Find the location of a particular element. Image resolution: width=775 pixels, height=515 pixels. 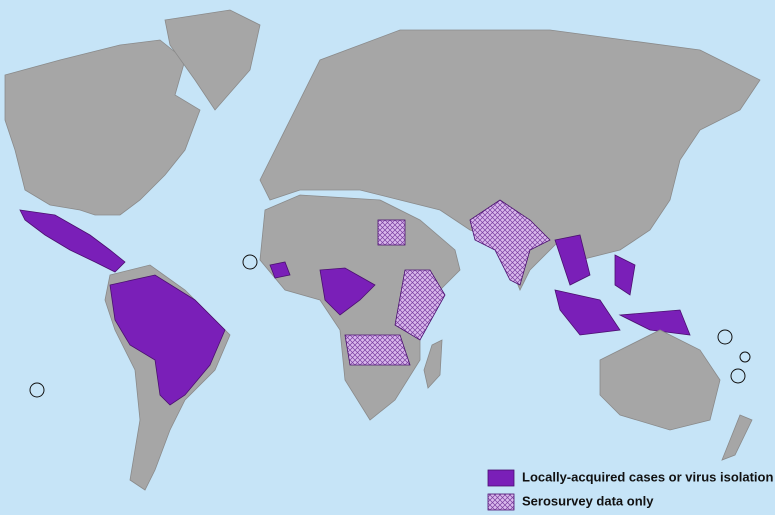

madagascar is located at coordinates (433, 364).